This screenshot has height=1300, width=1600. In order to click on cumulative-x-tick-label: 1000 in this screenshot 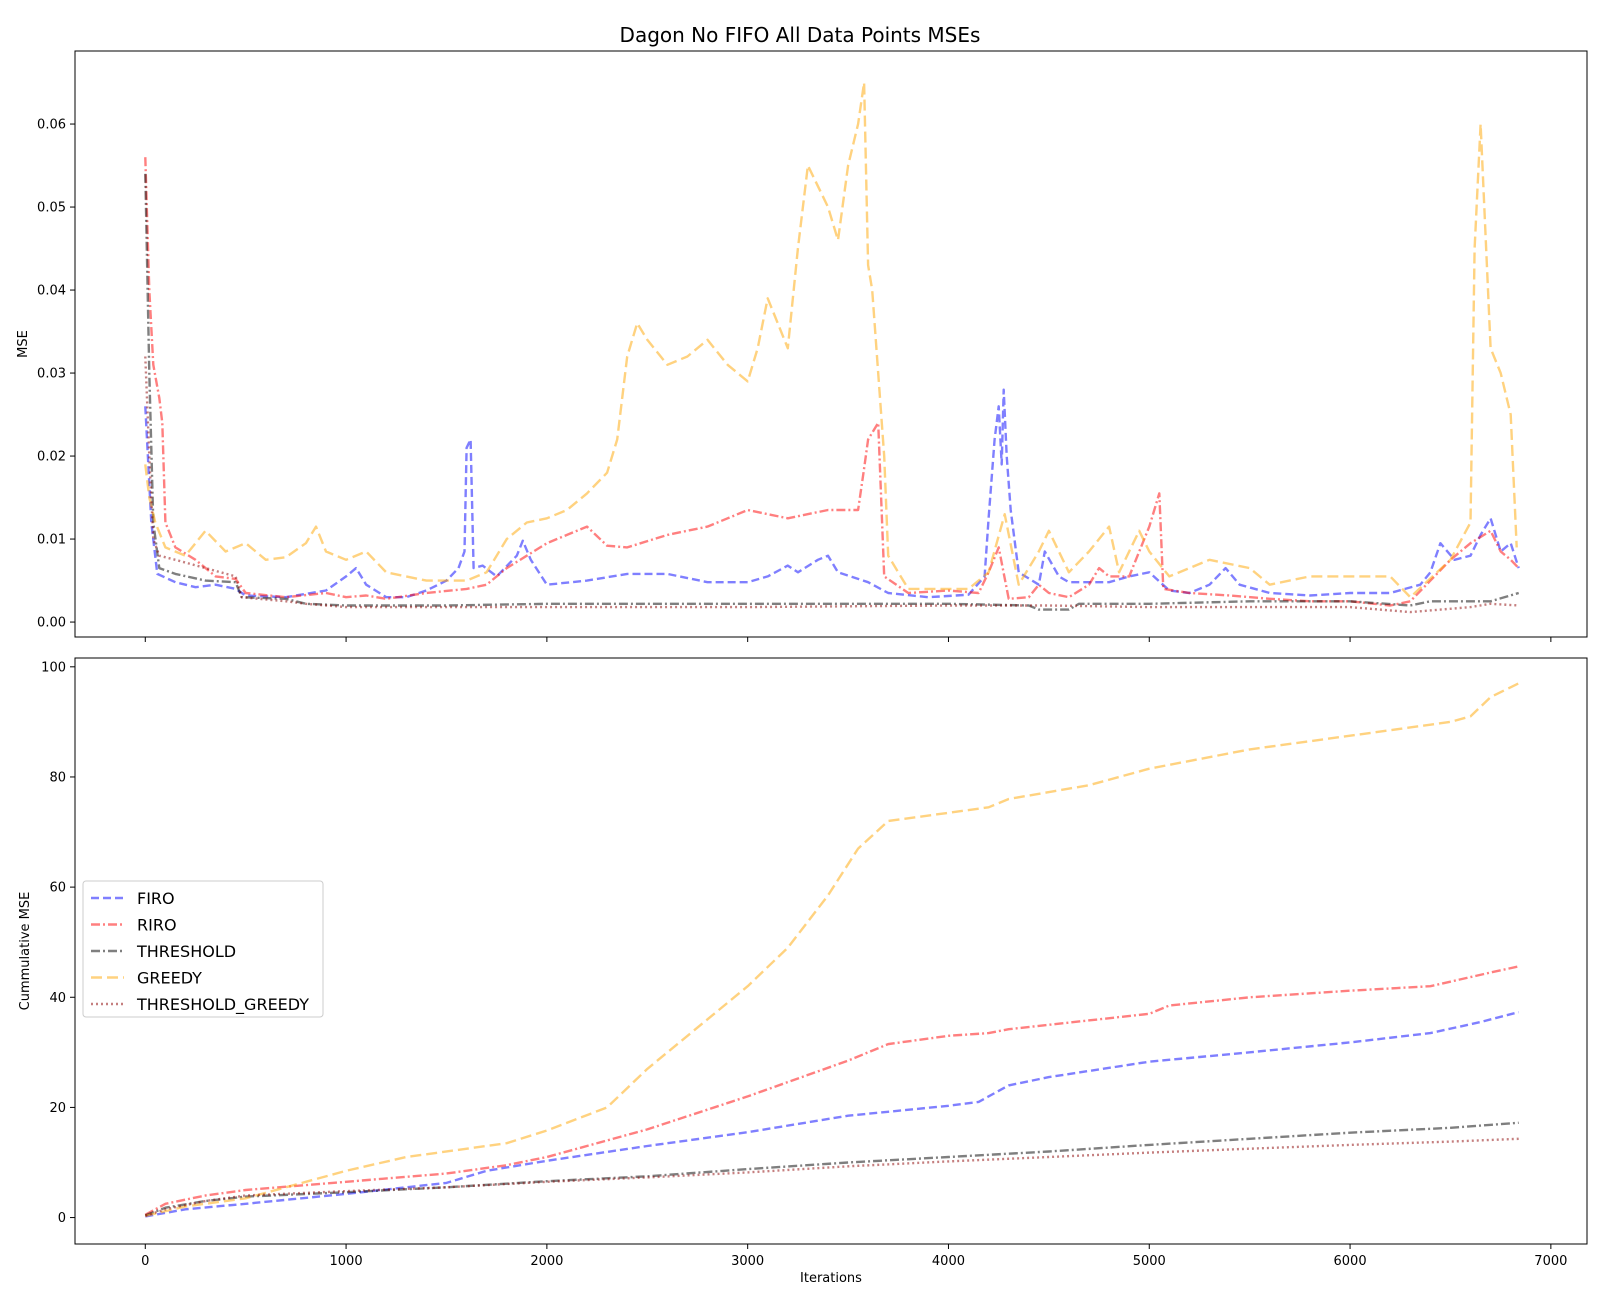, I will do `click(346, 1261)`.